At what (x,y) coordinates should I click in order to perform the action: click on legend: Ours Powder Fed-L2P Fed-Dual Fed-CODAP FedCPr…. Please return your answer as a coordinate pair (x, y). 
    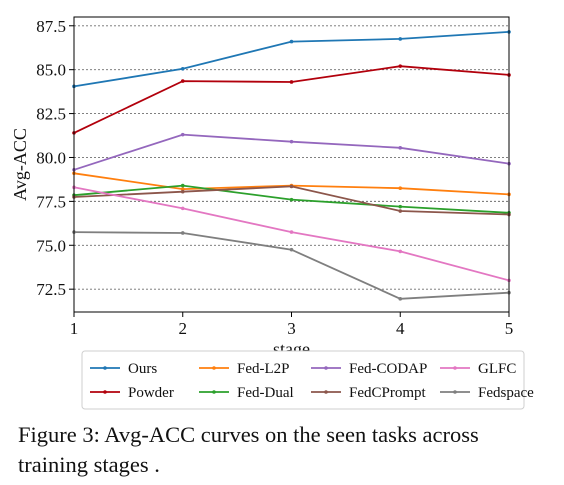
    Looking at the image, I should click on (307, 380).